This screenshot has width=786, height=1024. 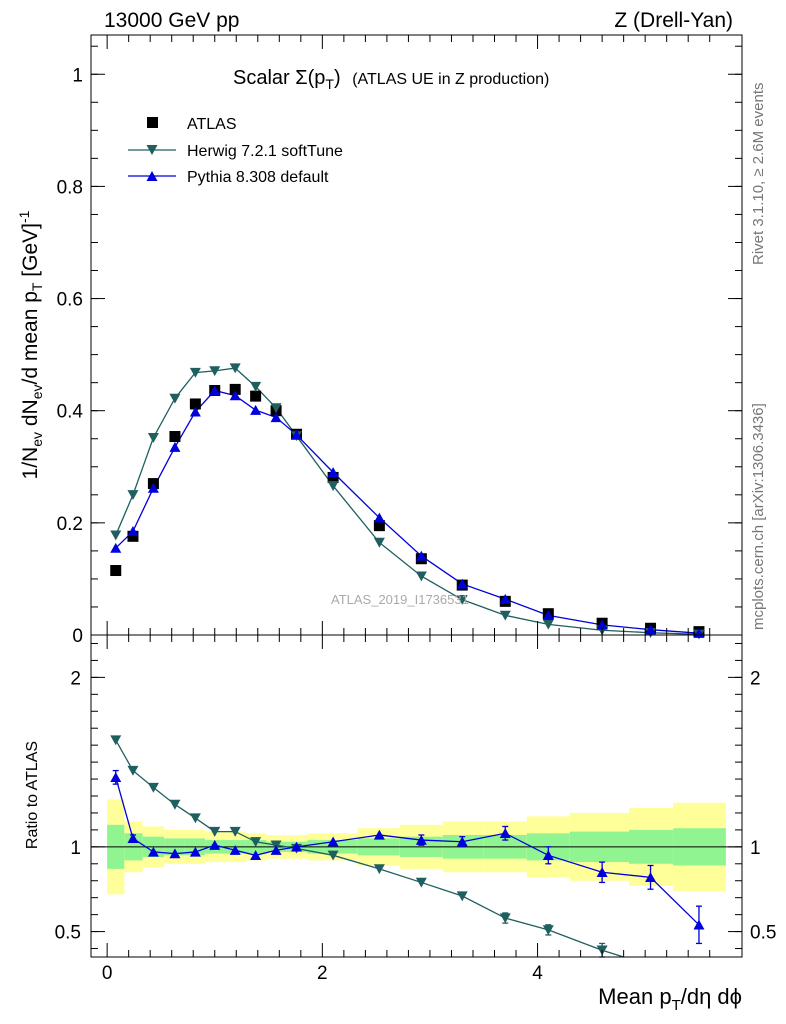 I want to click on ratio-y-tick-label-right: 0.5, so click(x=763, y=933).